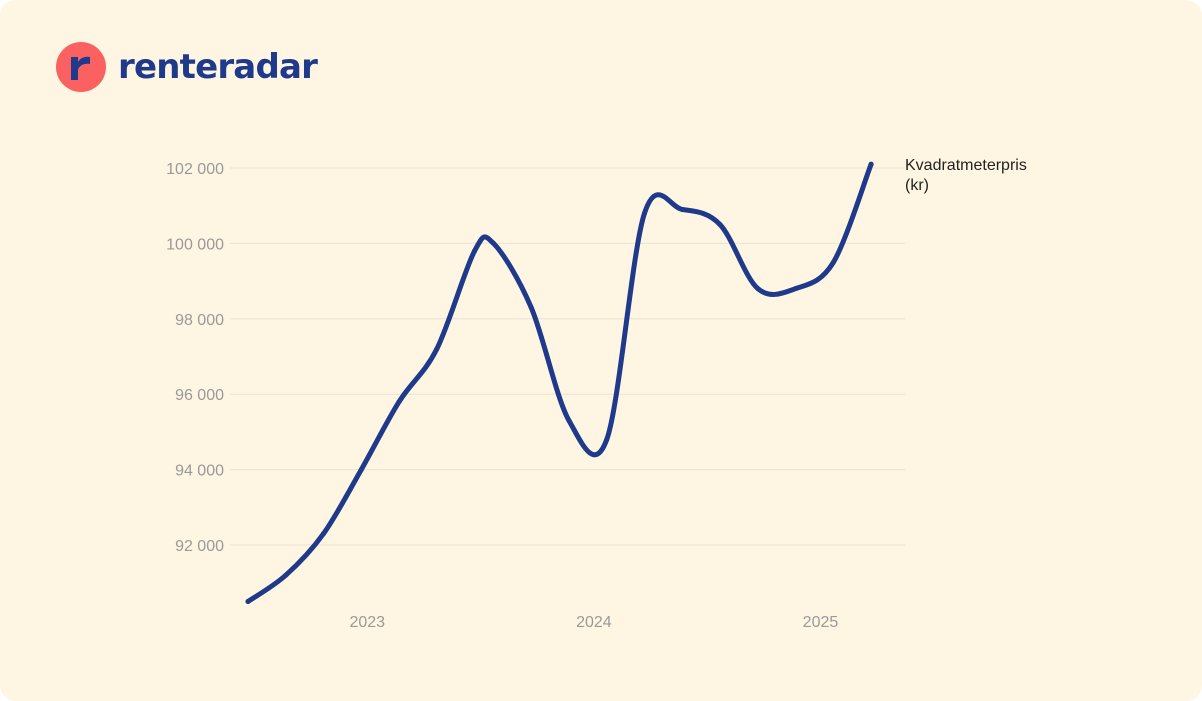 The height and width of the screenshot is (701, 1202). I want to click on logo-circle, so click(81, 67).